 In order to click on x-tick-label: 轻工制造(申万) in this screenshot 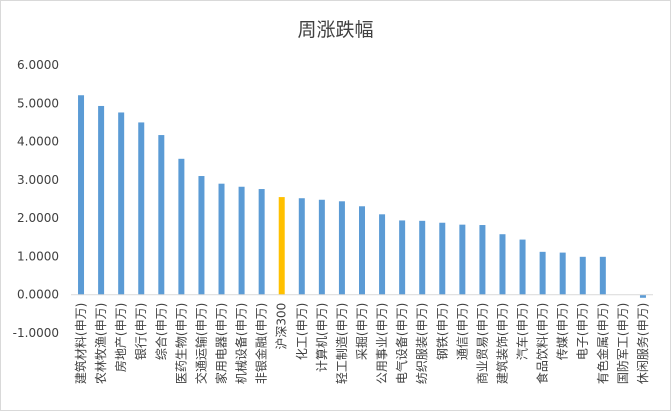, I will do `click(342, 343)`.